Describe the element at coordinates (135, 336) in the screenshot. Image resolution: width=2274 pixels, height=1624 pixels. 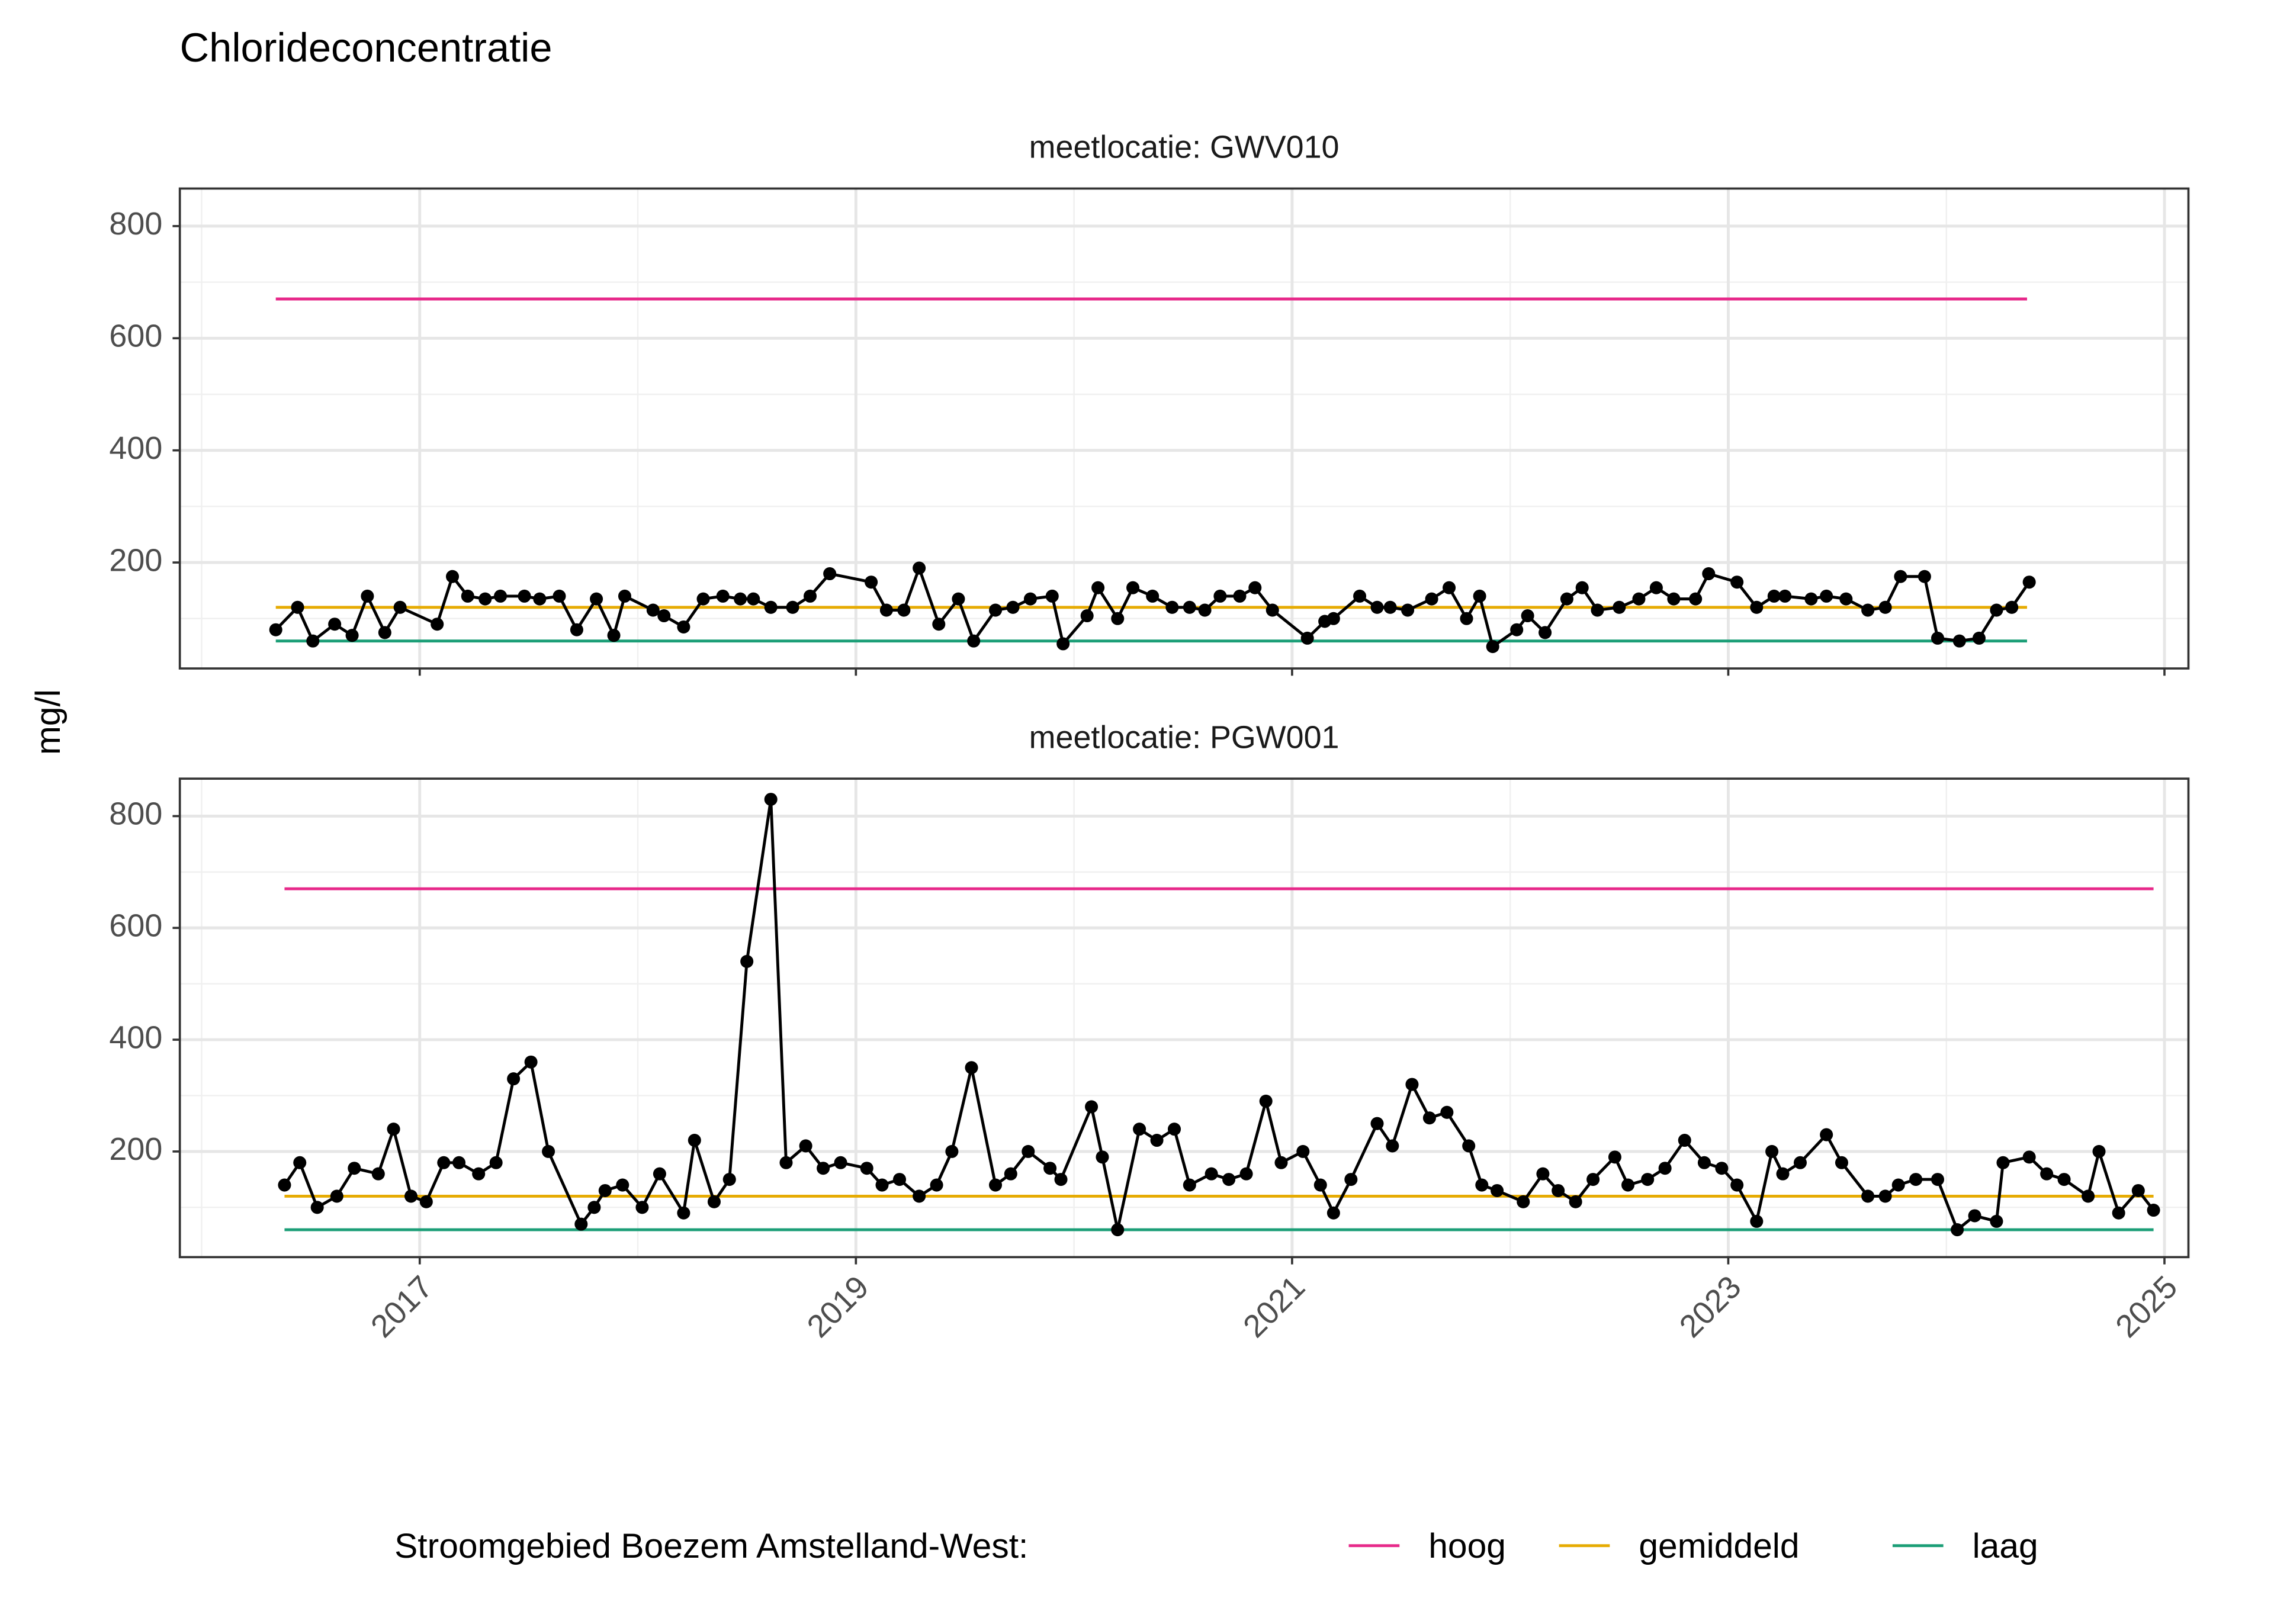
I see `y-tick-label: 600` at that location.